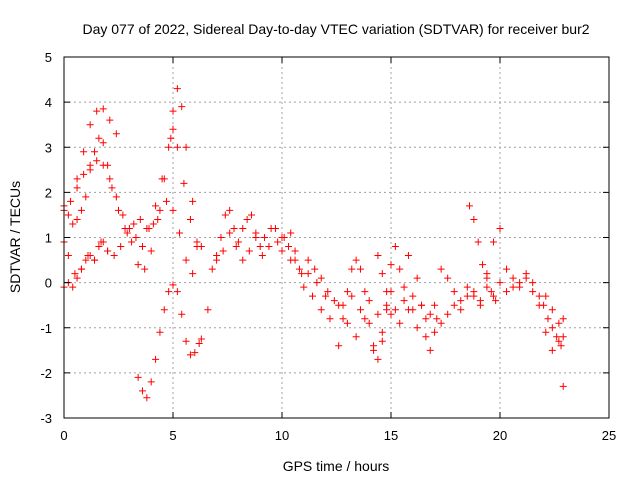  What do you see at coordinates (282, 435) in the screenshot?
I see `x-tick-label: 10` at bounding box center [282, 435].